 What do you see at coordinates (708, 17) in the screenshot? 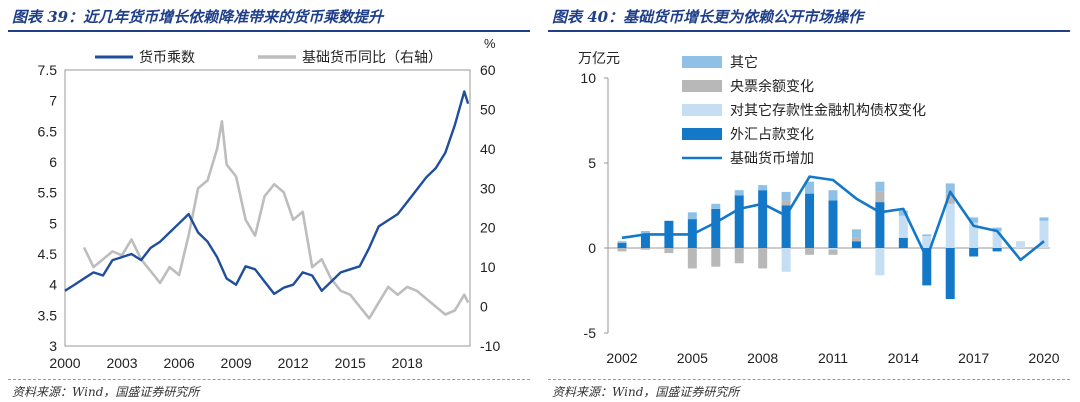
I see `figure-title: 图表 40：基础货币增长更为依赖公开市场操作` at bounding box center [708, 17].